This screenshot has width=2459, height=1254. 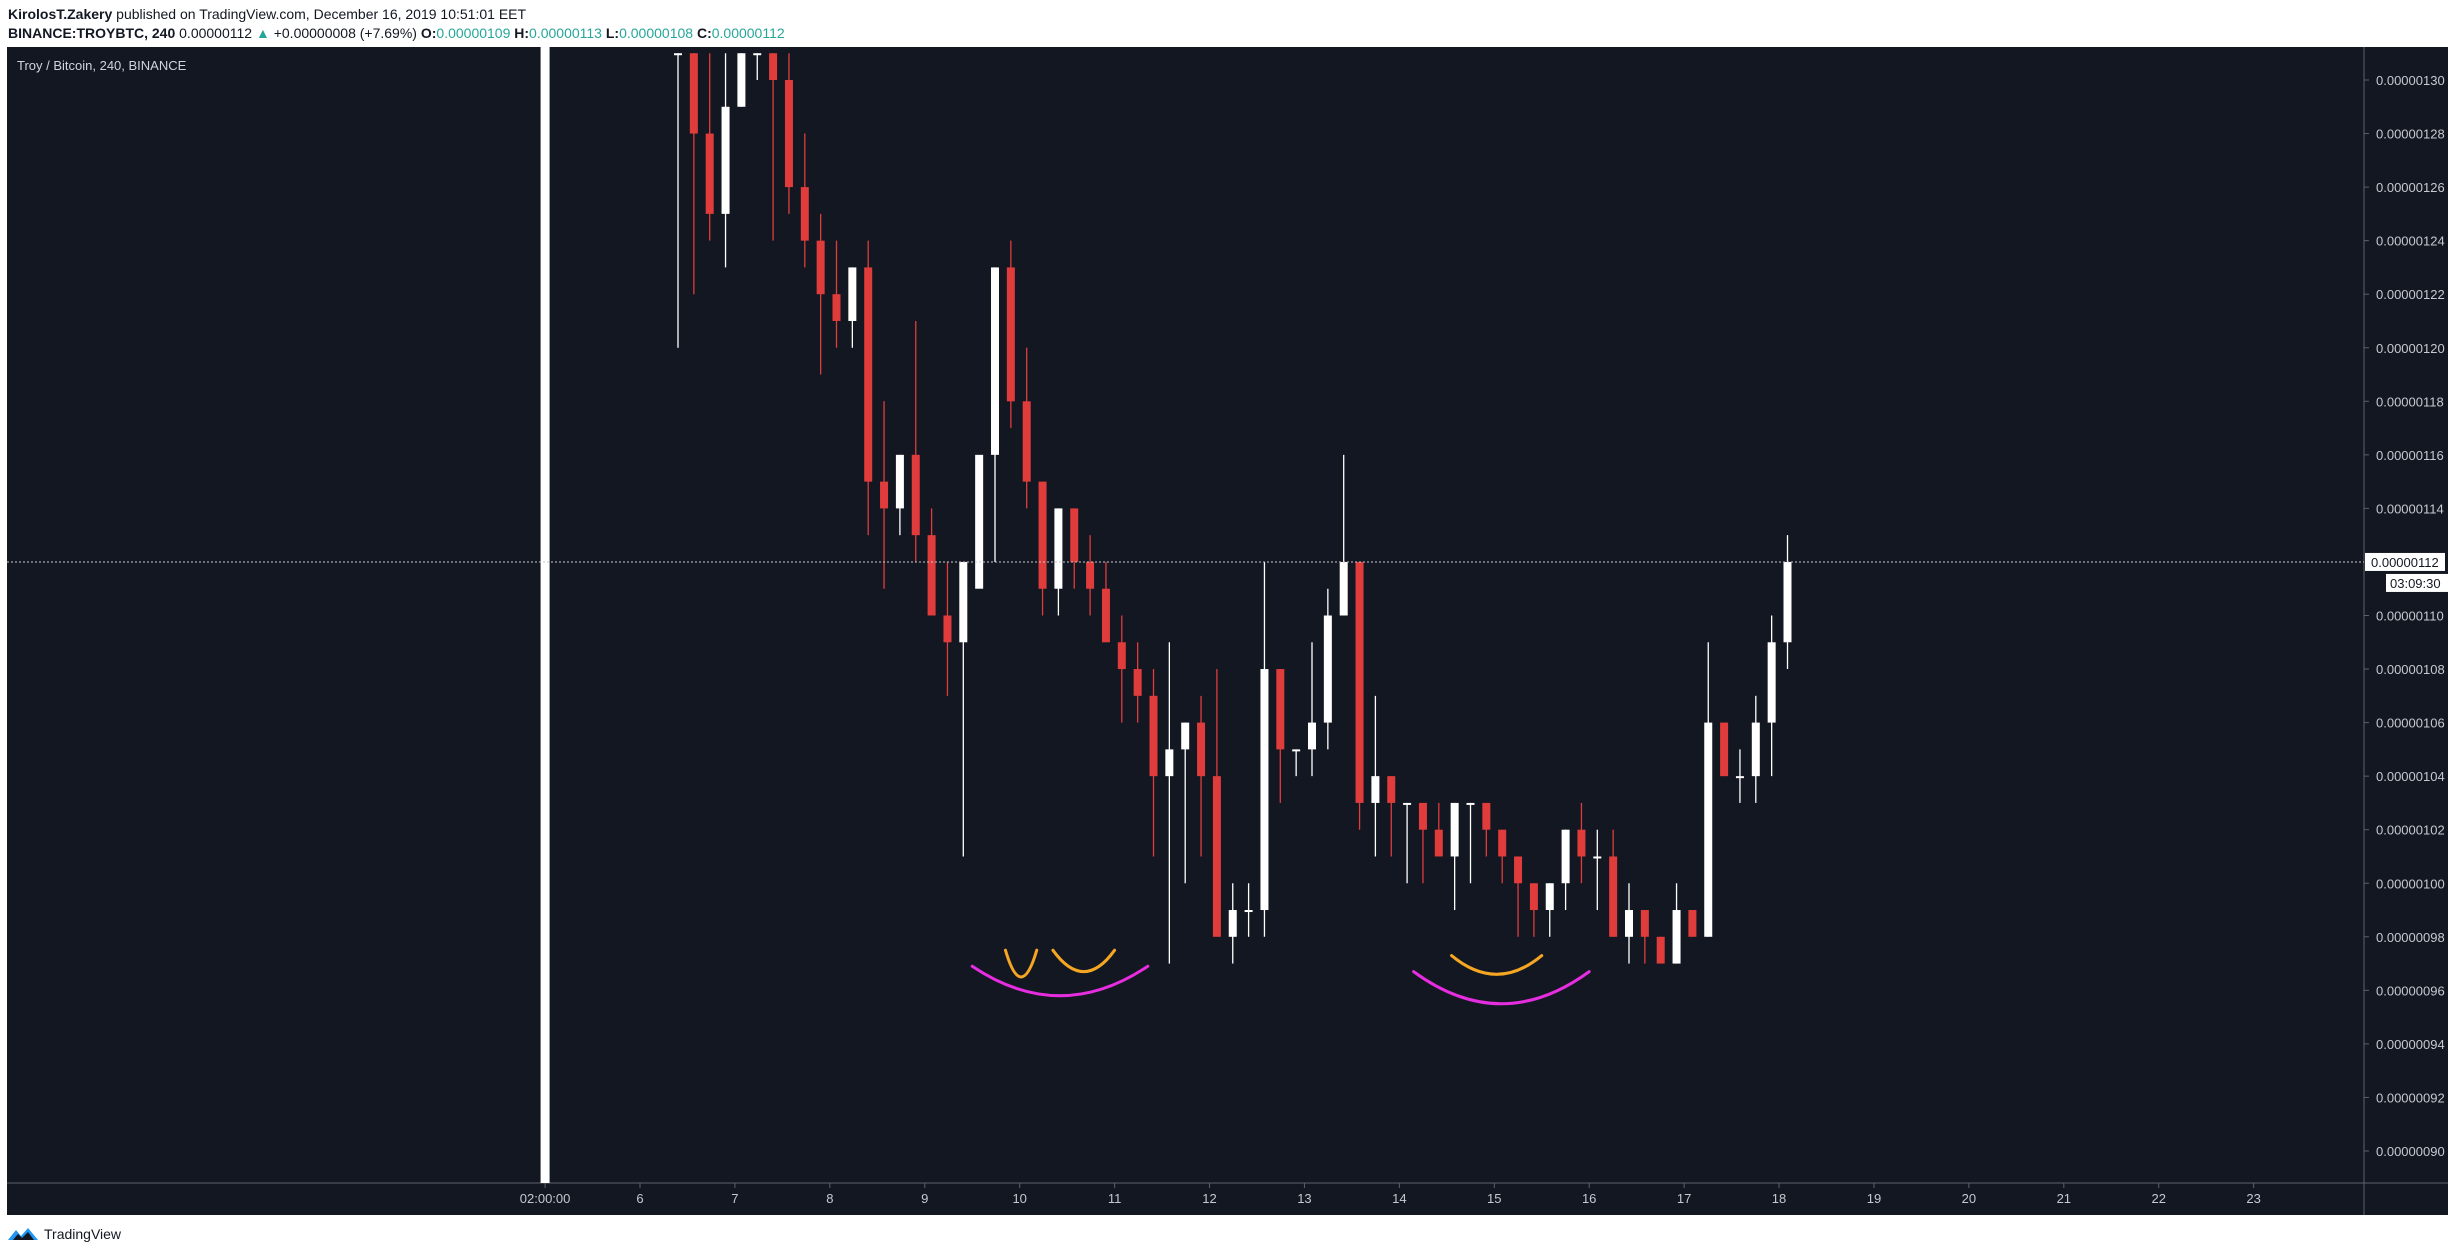 I want to click on price-tick-label: 0.00000100, so click(x=2410, y=883).